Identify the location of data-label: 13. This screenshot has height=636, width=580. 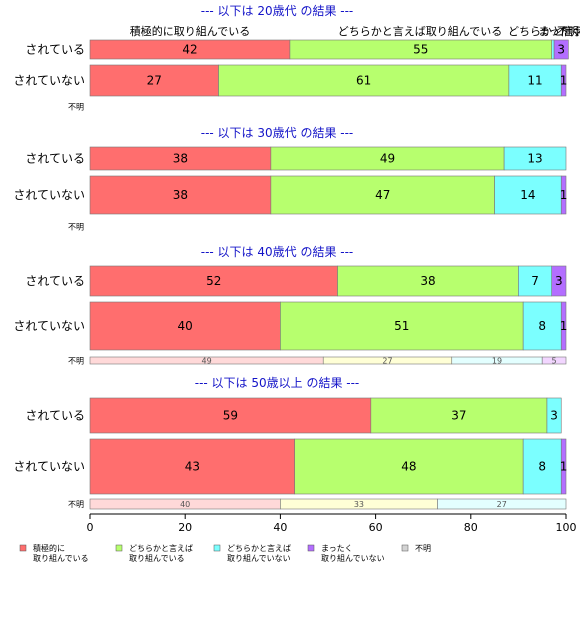
(534, 159).